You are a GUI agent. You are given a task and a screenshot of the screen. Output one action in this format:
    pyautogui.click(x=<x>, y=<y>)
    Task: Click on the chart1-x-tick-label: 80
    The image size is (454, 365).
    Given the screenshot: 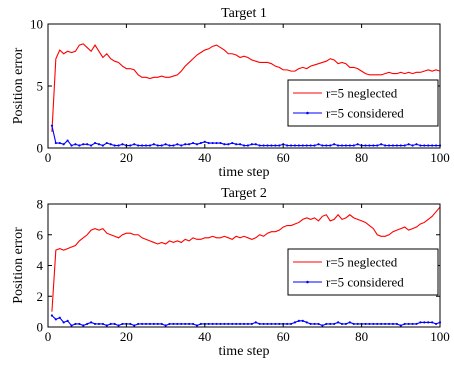 What is the action you would take?
    pyautogui.click(x=361, y=157)
    